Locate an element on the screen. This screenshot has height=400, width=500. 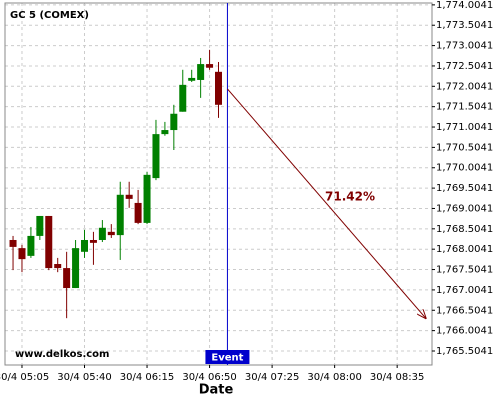
y-tick-label: 1,774.0041 is located at coordinates (464, 5).